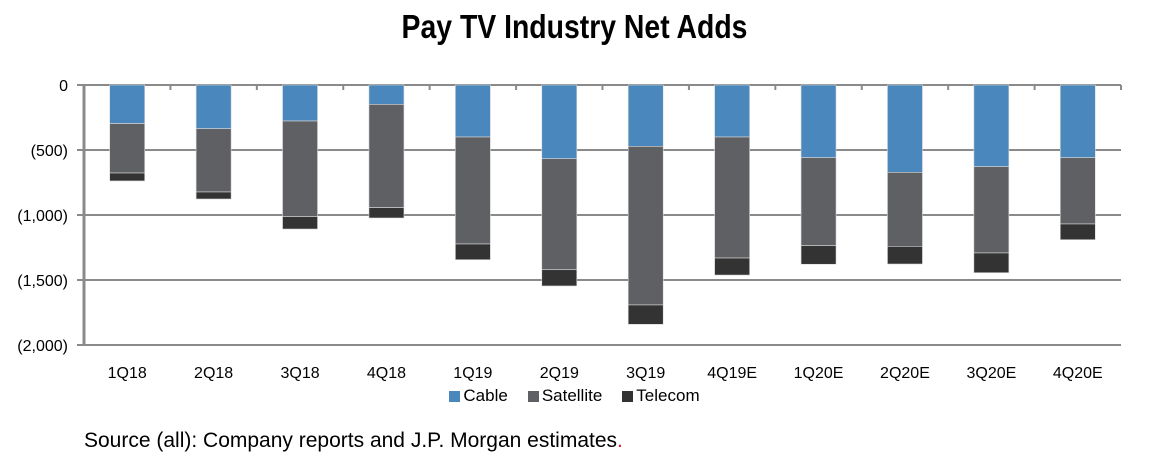  I want to click on bar-telecom-1q20e, so click(818, 255).